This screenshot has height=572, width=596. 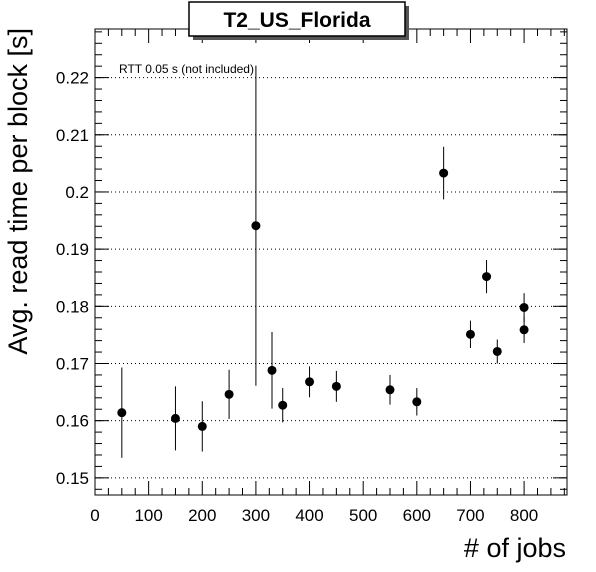 What do you see at coordinates (77, 192) in the screenshot?
I see `y-tick-label: 0.2` at bounding box center [77, 192].